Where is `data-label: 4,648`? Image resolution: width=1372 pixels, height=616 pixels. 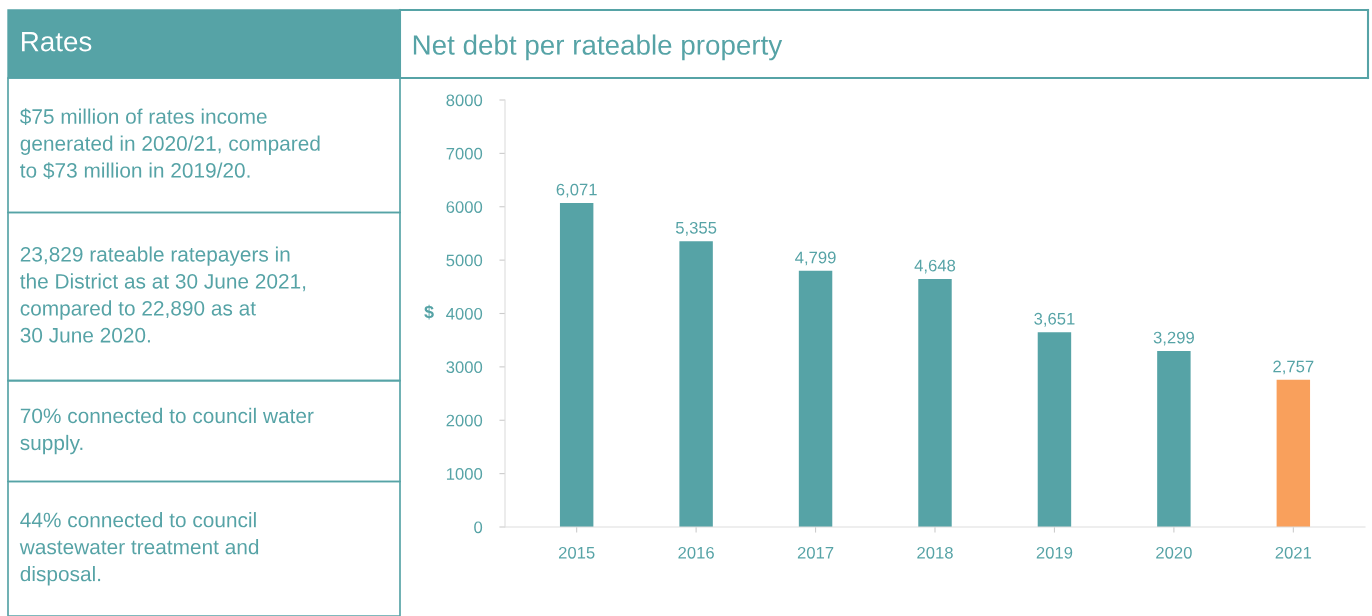 data-label: 4,648 is located at coordinates (935, 266).